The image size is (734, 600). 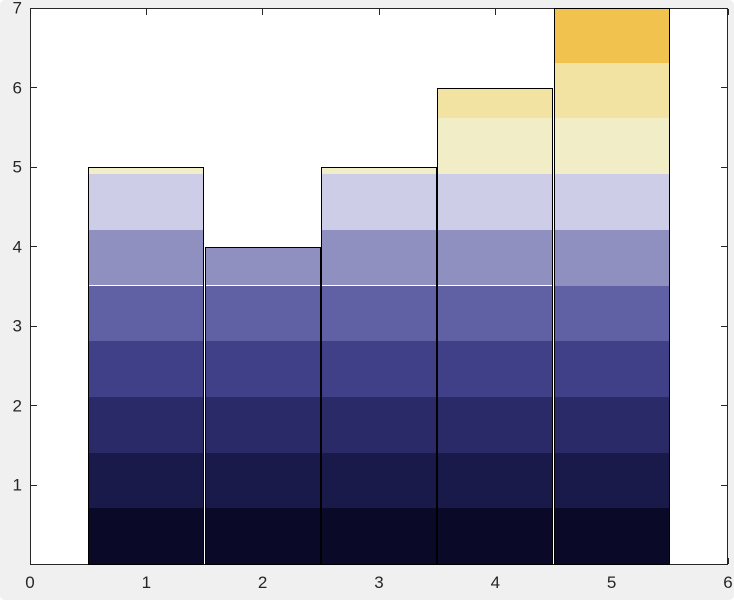 I want to click on x-tick-label: 0, so click(x=30, y=582).